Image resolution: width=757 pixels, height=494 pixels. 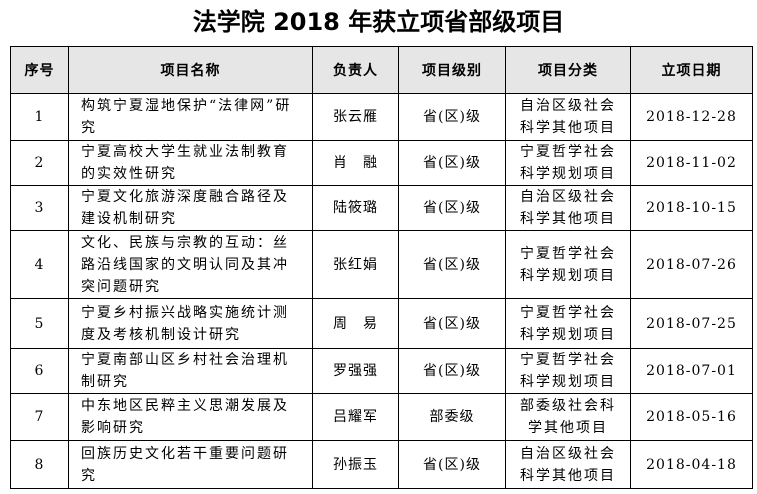 What do you see at coordinates (39, 264) in the screenshot?
I see `row-number: 4` at bounding box center [39, 264].